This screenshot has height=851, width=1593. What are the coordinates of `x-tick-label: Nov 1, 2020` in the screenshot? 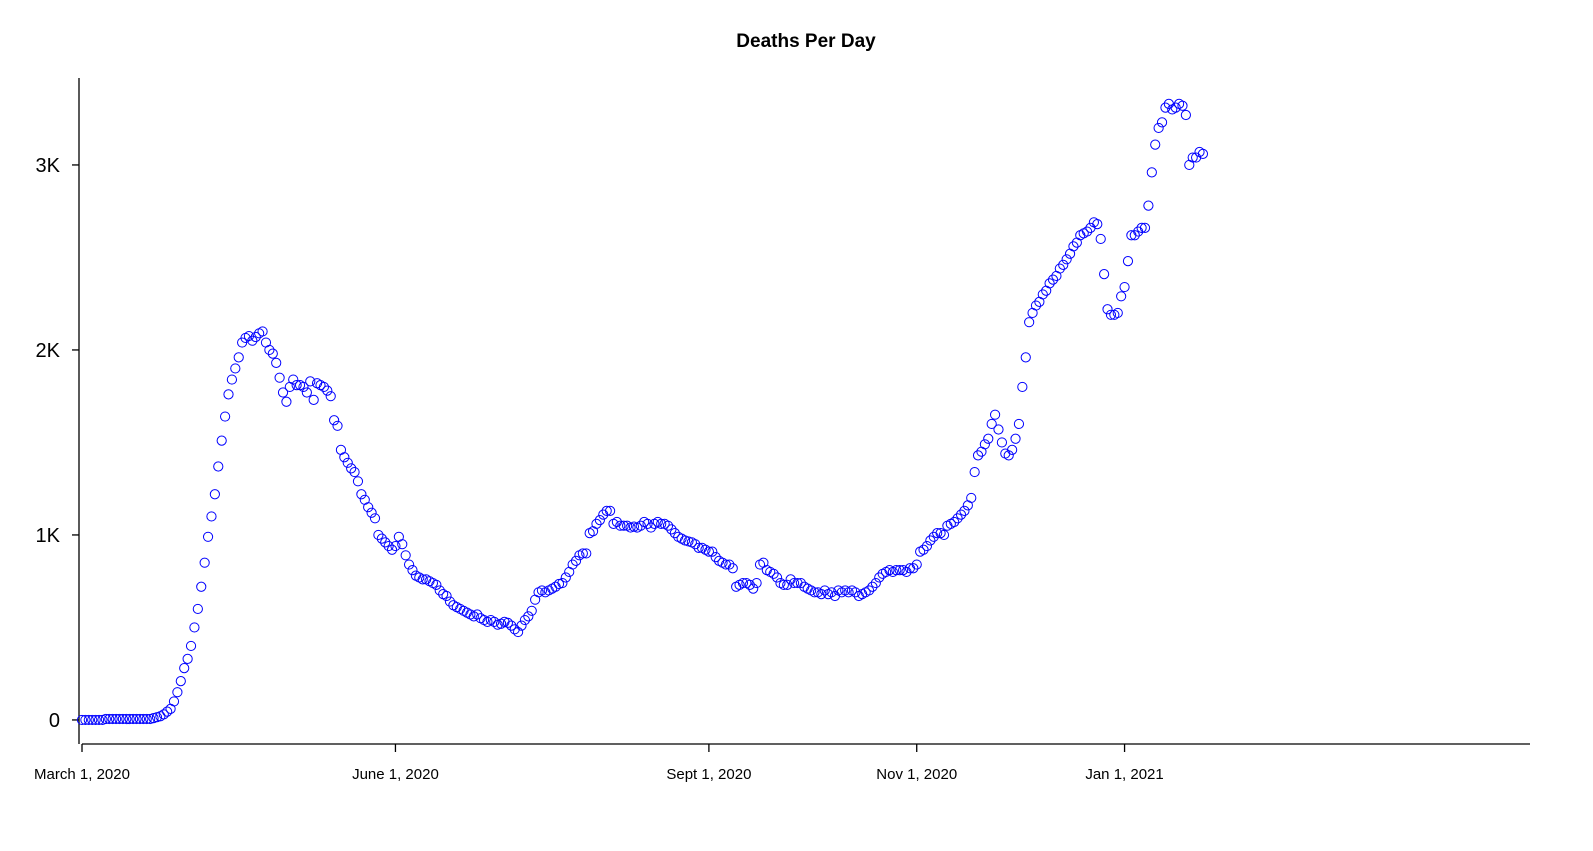 It's located at (916, 774).